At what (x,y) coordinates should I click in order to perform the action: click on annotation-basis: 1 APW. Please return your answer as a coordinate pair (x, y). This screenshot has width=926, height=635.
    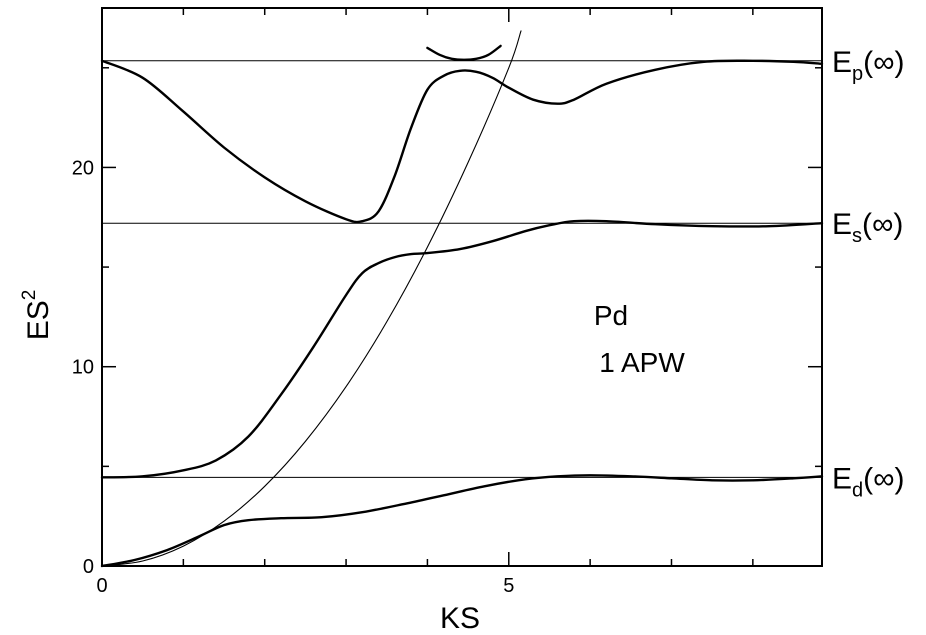
    Looking at the image, I should click on (642, 362).